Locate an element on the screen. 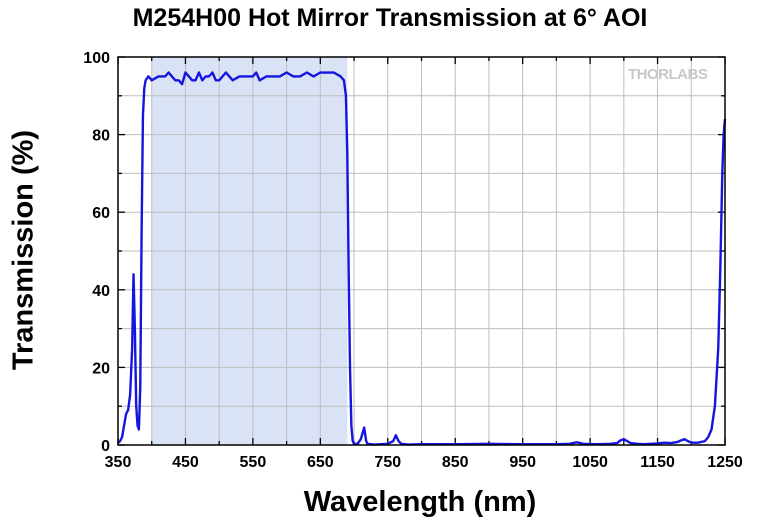  x-tick-labels: 350 450 550 650 750 850 950 1050 1150 1250 is located at coordinates (424, 462).